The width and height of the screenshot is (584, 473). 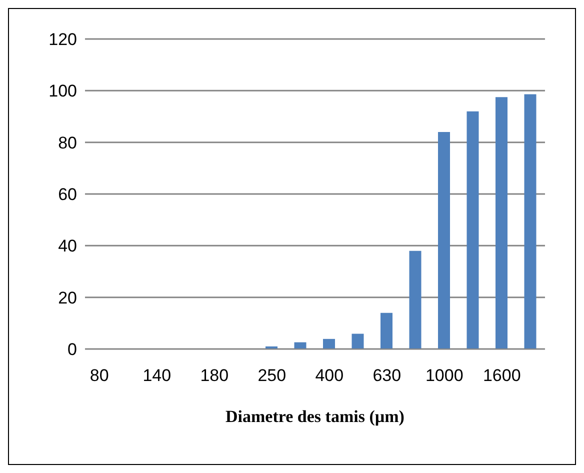 What do you see at coordinates (67, 246) in the screenshot?
I see `y-tick-label: 40` at bounding box center [67, 246].